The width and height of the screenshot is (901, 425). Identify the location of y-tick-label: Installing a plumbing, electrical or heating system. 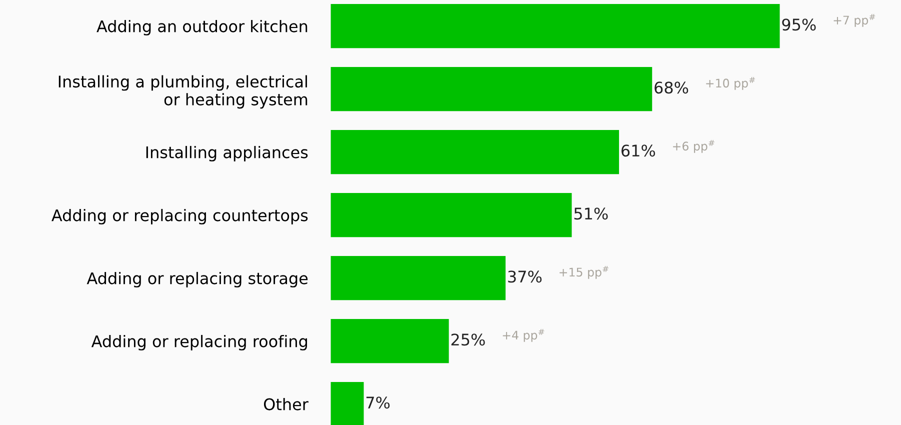
(183, 92).